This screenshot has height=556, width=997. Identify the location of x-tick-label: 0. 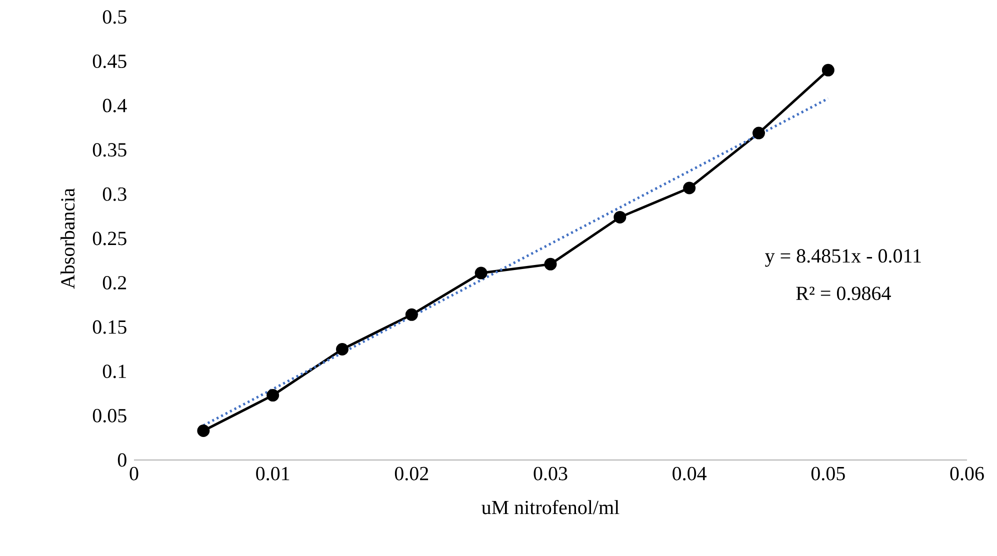
(134, 473).